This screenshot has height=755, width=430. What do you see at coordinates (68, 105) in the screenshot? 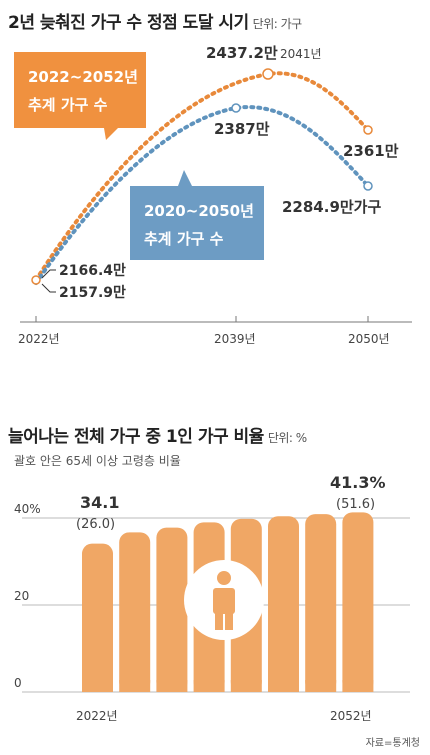
I see `orange-series-name-line2: 추계 가구 수` at bounding box center [68, 105].